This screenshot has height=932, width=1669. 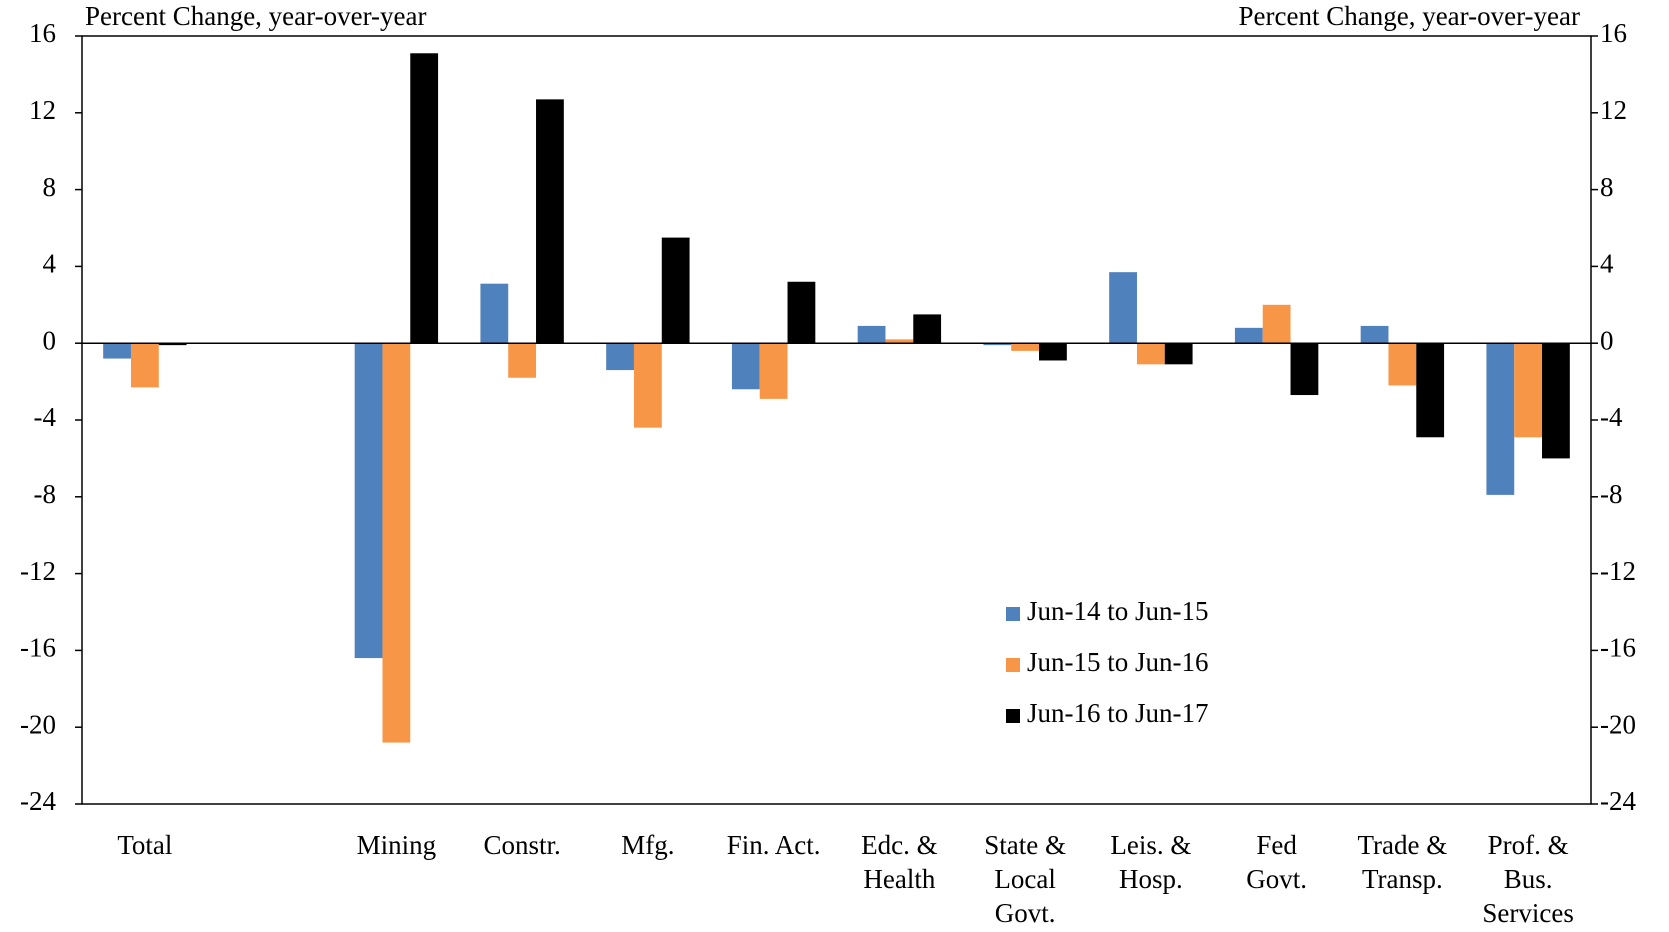 I want to click on y-tick-label: -4, so click(x=45, y=417).